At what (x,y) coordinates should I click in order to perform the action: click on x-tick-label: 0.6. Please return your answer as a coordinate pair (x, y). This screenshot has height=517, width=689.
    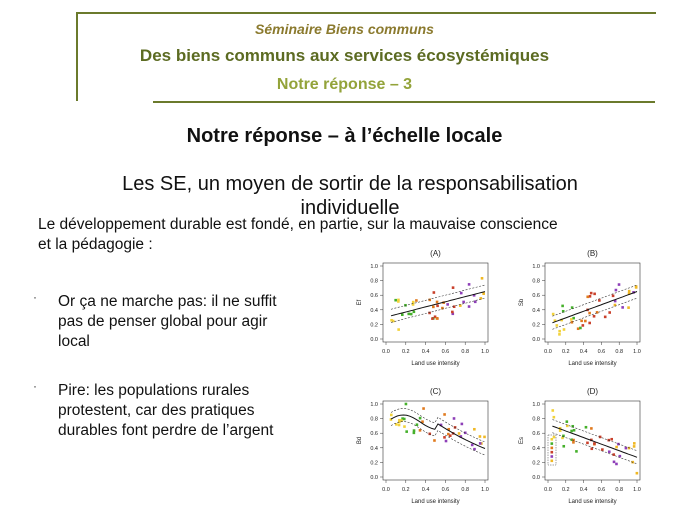
    Looking at the image, I should click on (446, 352).